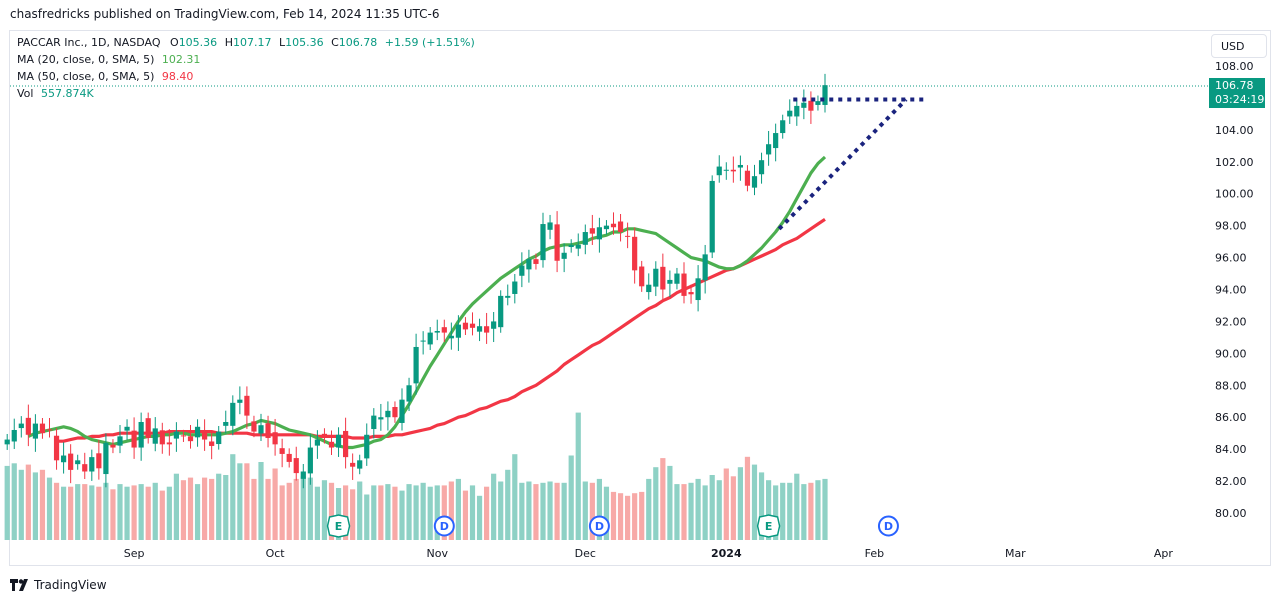 This screenshot has width=1281, height=603. What do you see at coordinates (1231, 353) in the screenshot?
I see `y-tick-label: 90.00` at bounding box center [1231, 353].